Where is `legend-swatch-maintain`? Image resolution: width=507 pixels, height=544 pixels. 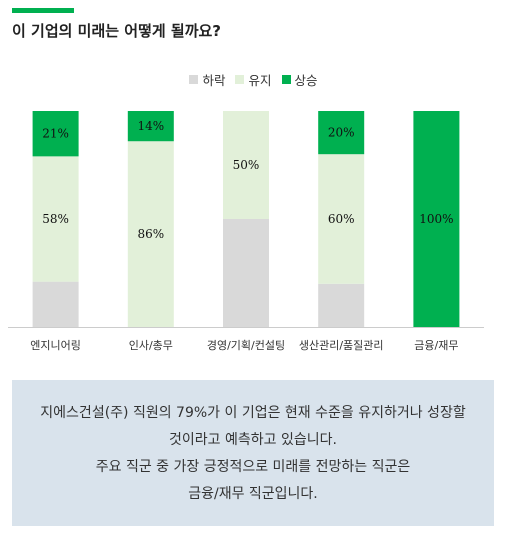 legend-swatch-maintain is located at coordinates (240, 79).